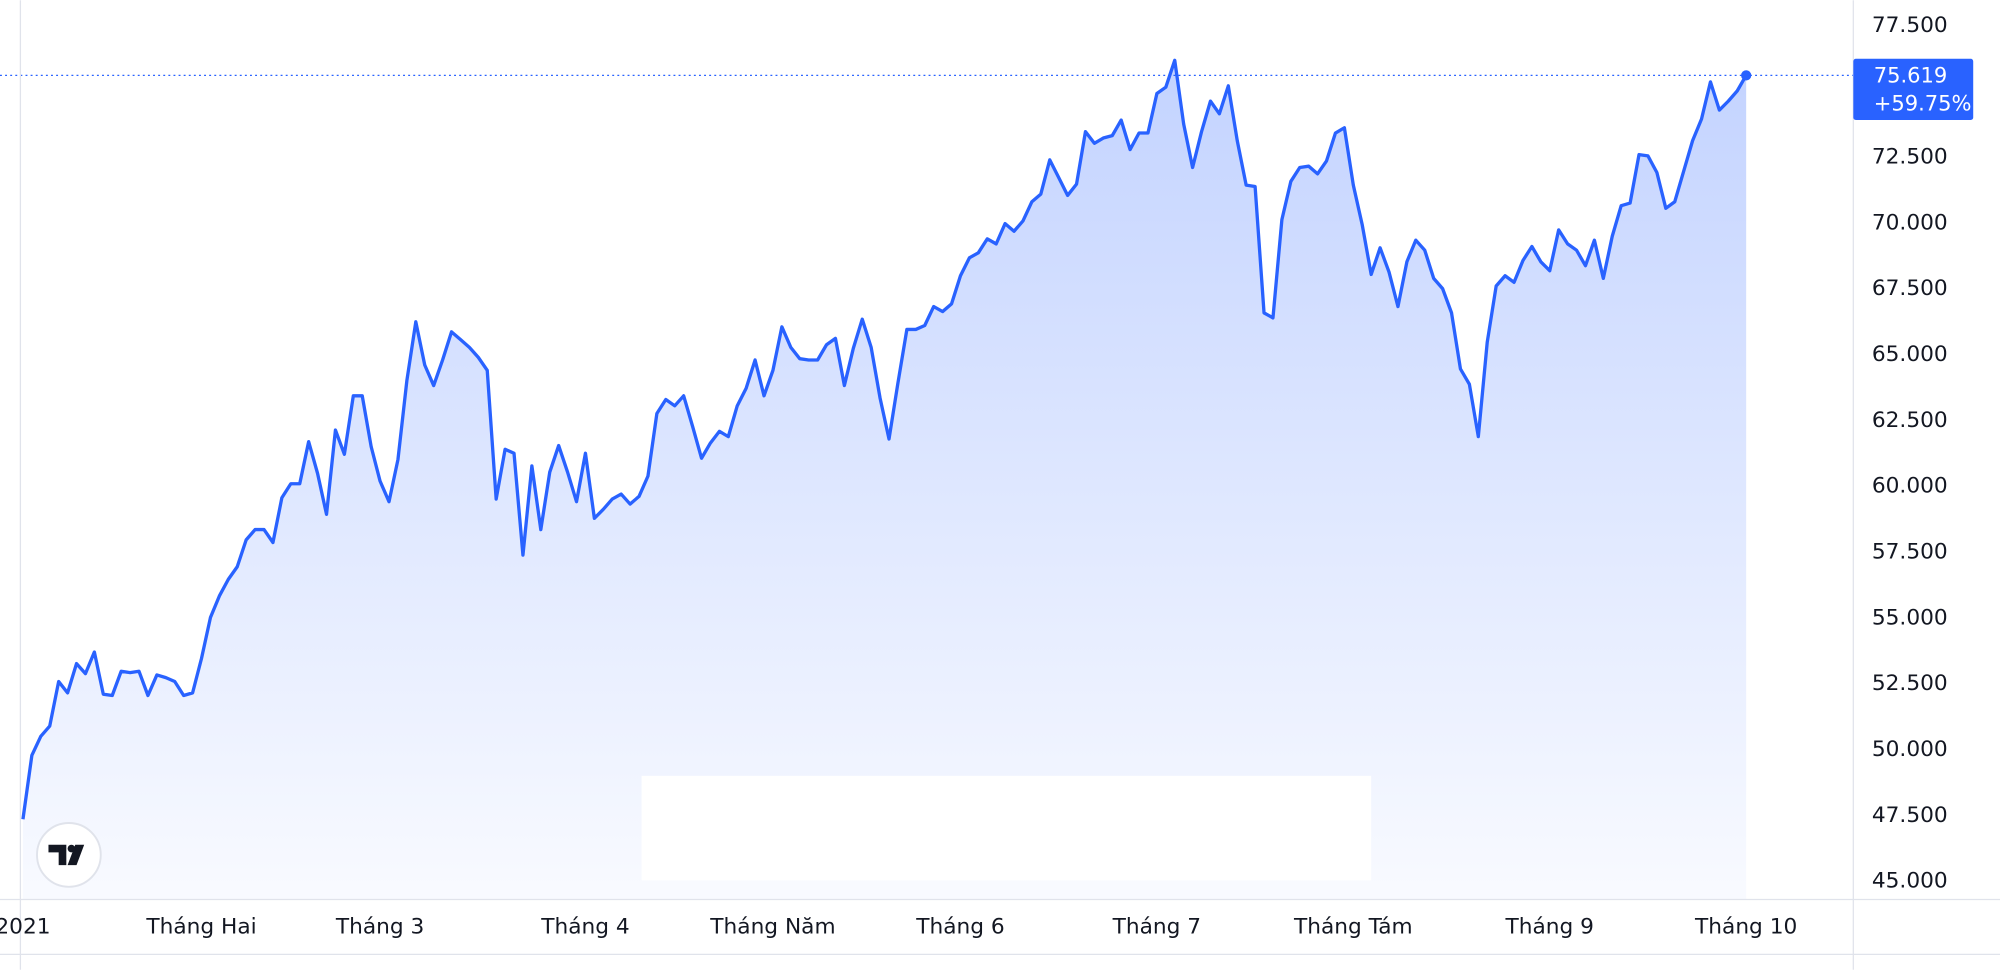 The height and width of the screenshot is (970, 2000). What do you see at coordinates (1549, 927) in the screenshot?
I see `x-tick-label: Tháng 9` at bounding box center [1549, 927].